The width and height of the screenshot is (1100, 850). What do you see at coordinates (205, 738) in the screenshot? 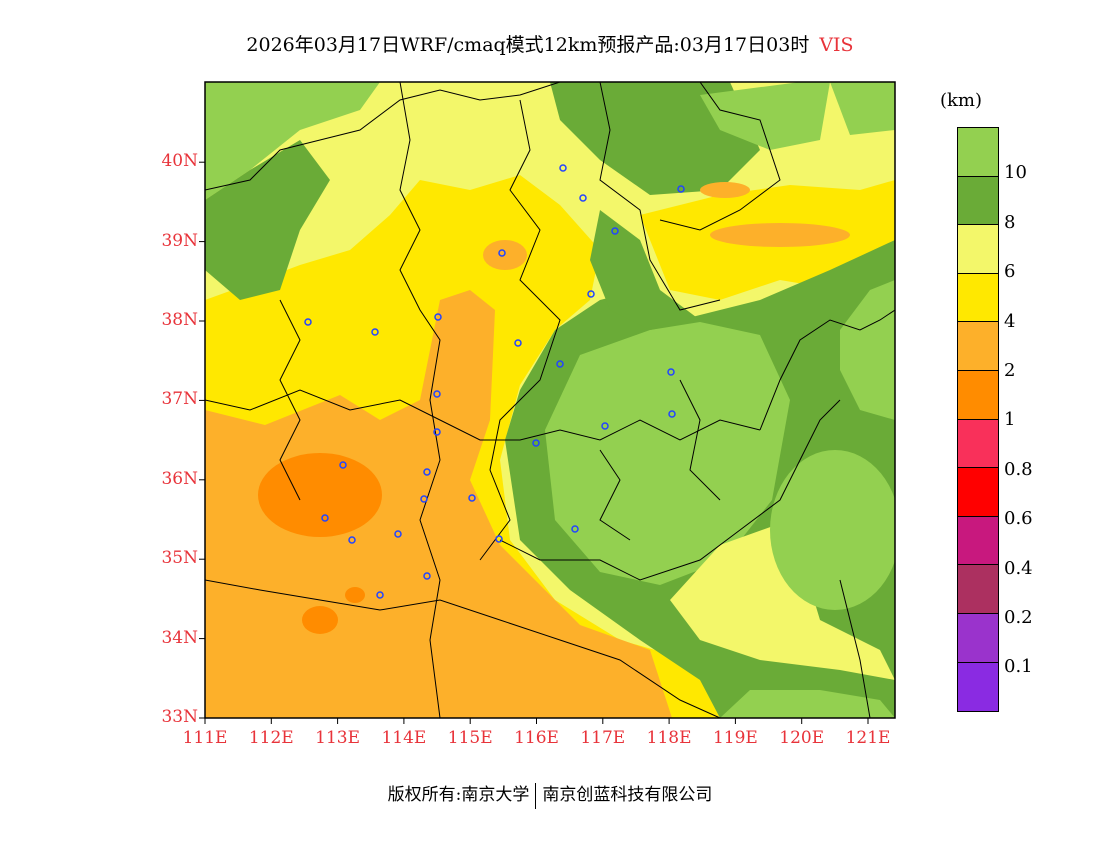
I see `lon-label: 111E` at bounding box center [205, 738].